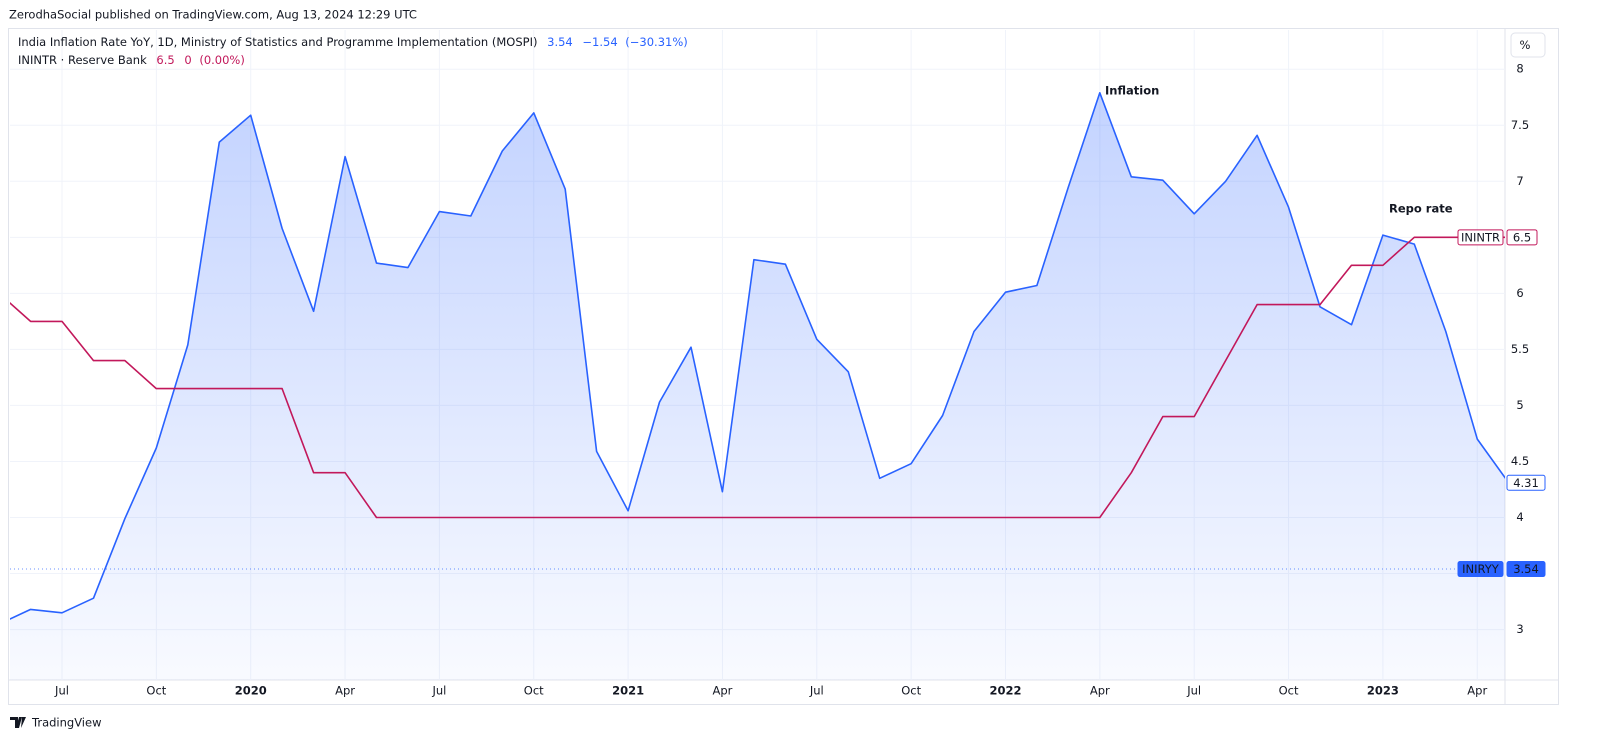  I want to click on y-tick-label: 7, so click(1519, 181).